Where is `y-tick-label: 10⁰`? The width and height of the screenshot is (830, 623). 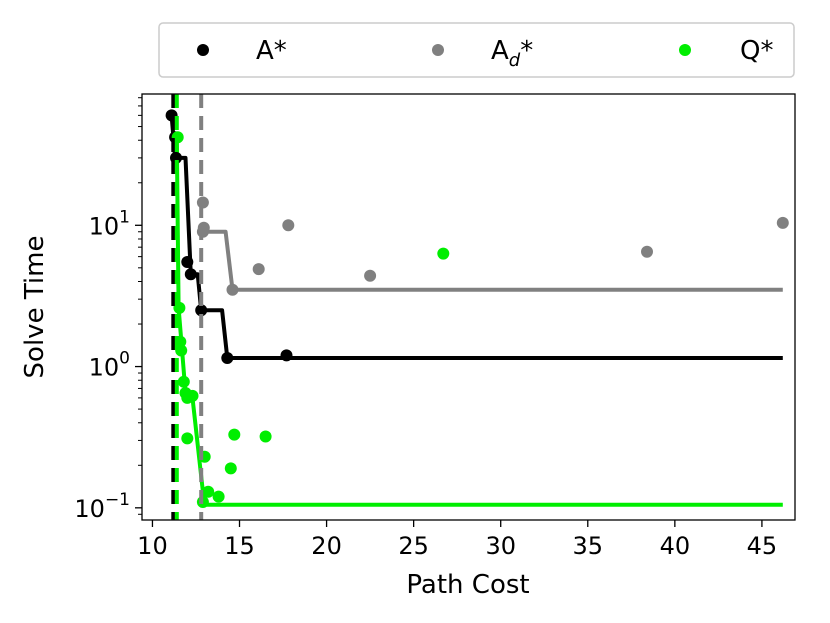
y-tick-label: 10⁰ is located at coordinates (109, 365).